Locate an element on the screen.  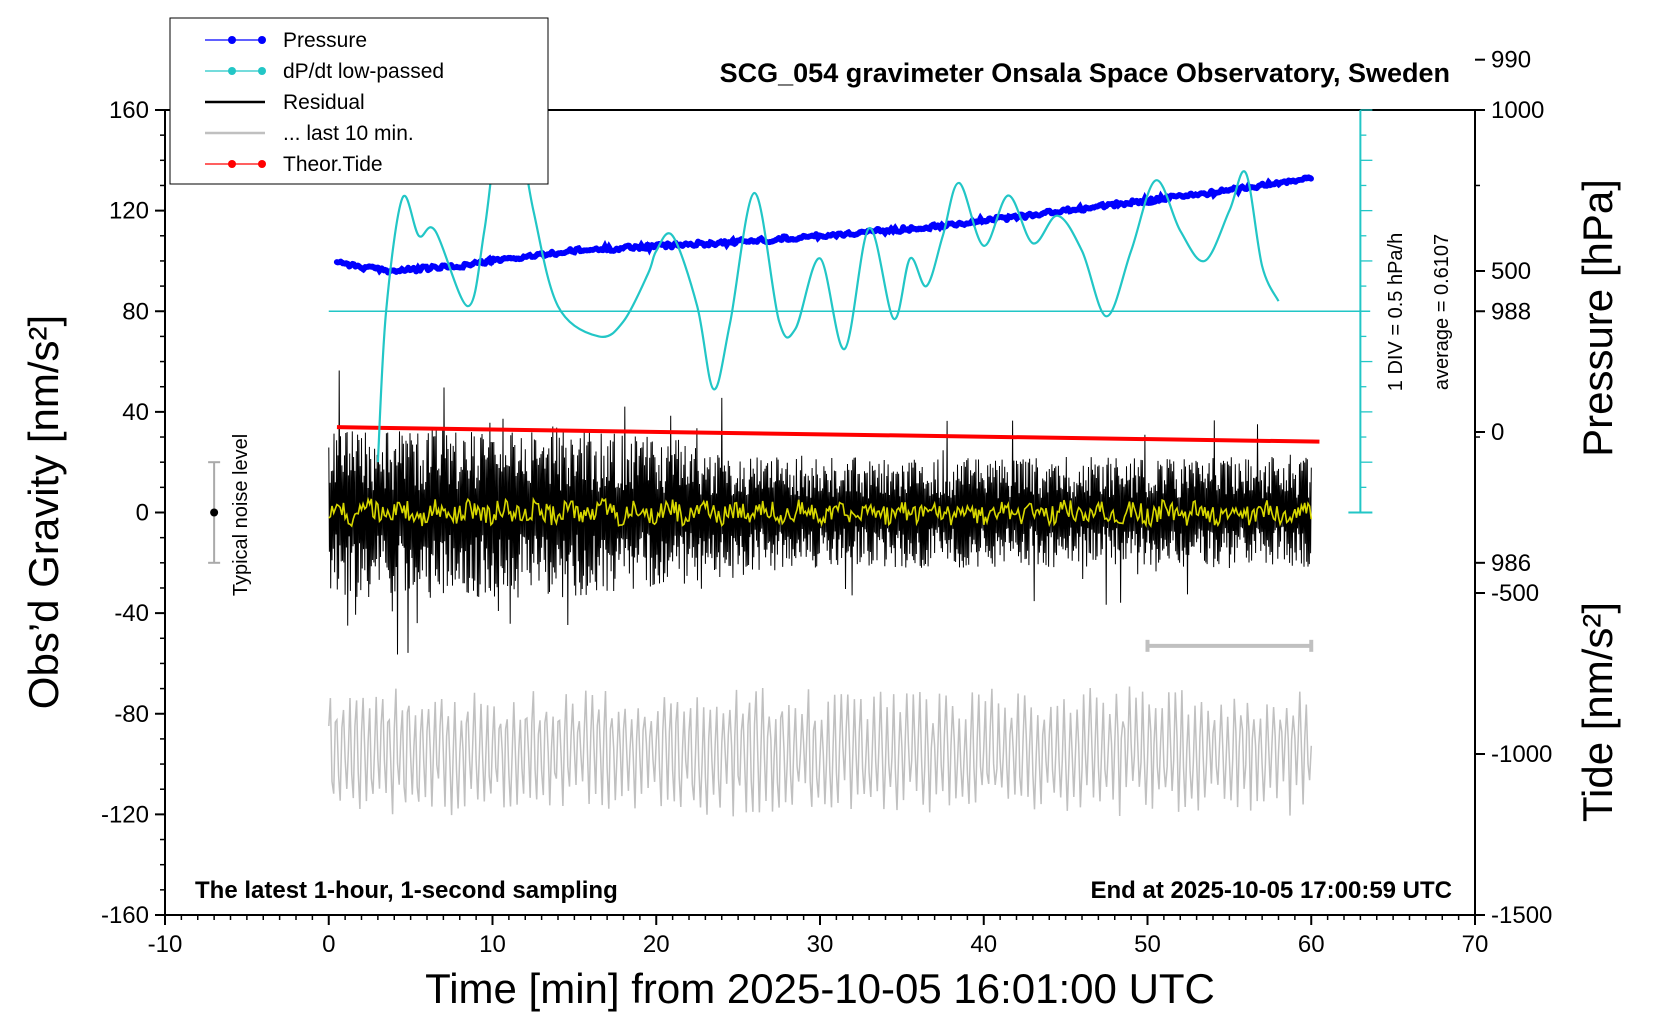
y-tick-label: -120 is located at coordinates (125, 814).